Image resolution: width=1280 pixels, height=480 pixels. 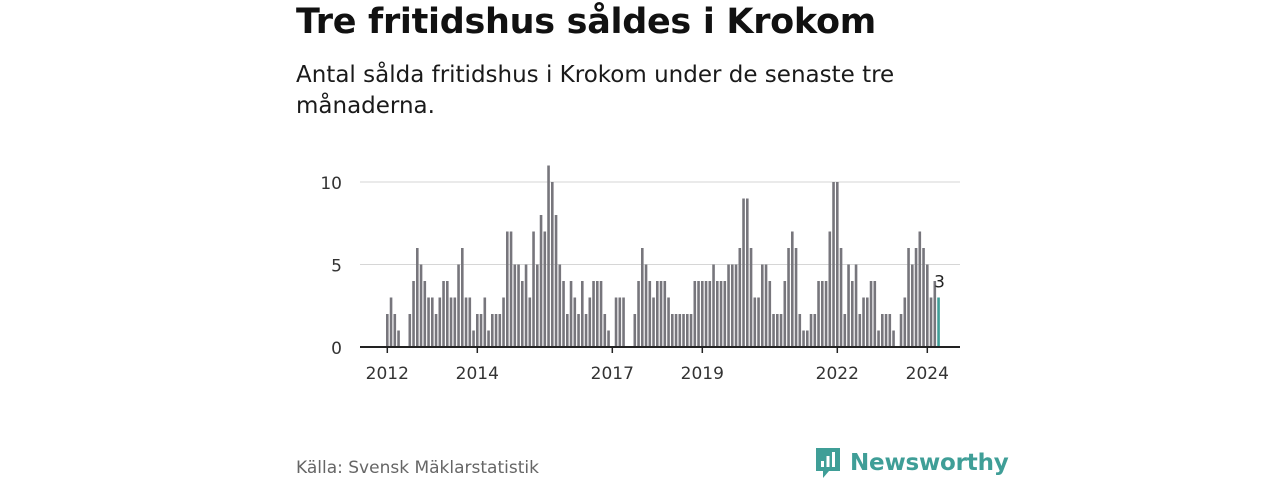 I want to click on last-value-label: 3, so click(x=939, y=283).